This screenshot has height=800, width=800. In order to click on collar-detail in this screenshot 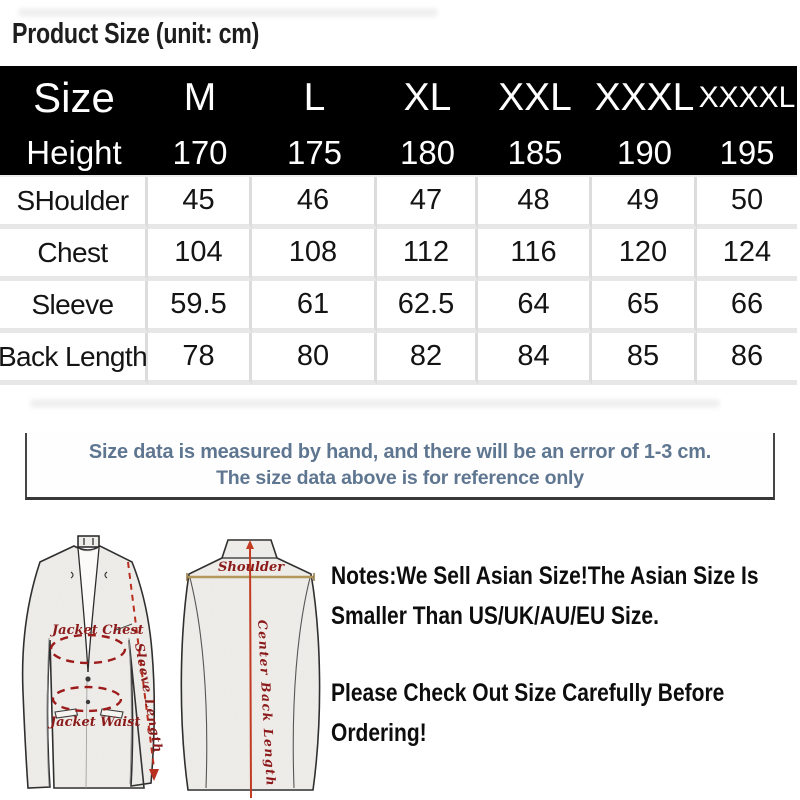, I will do `click(88, 541)`.